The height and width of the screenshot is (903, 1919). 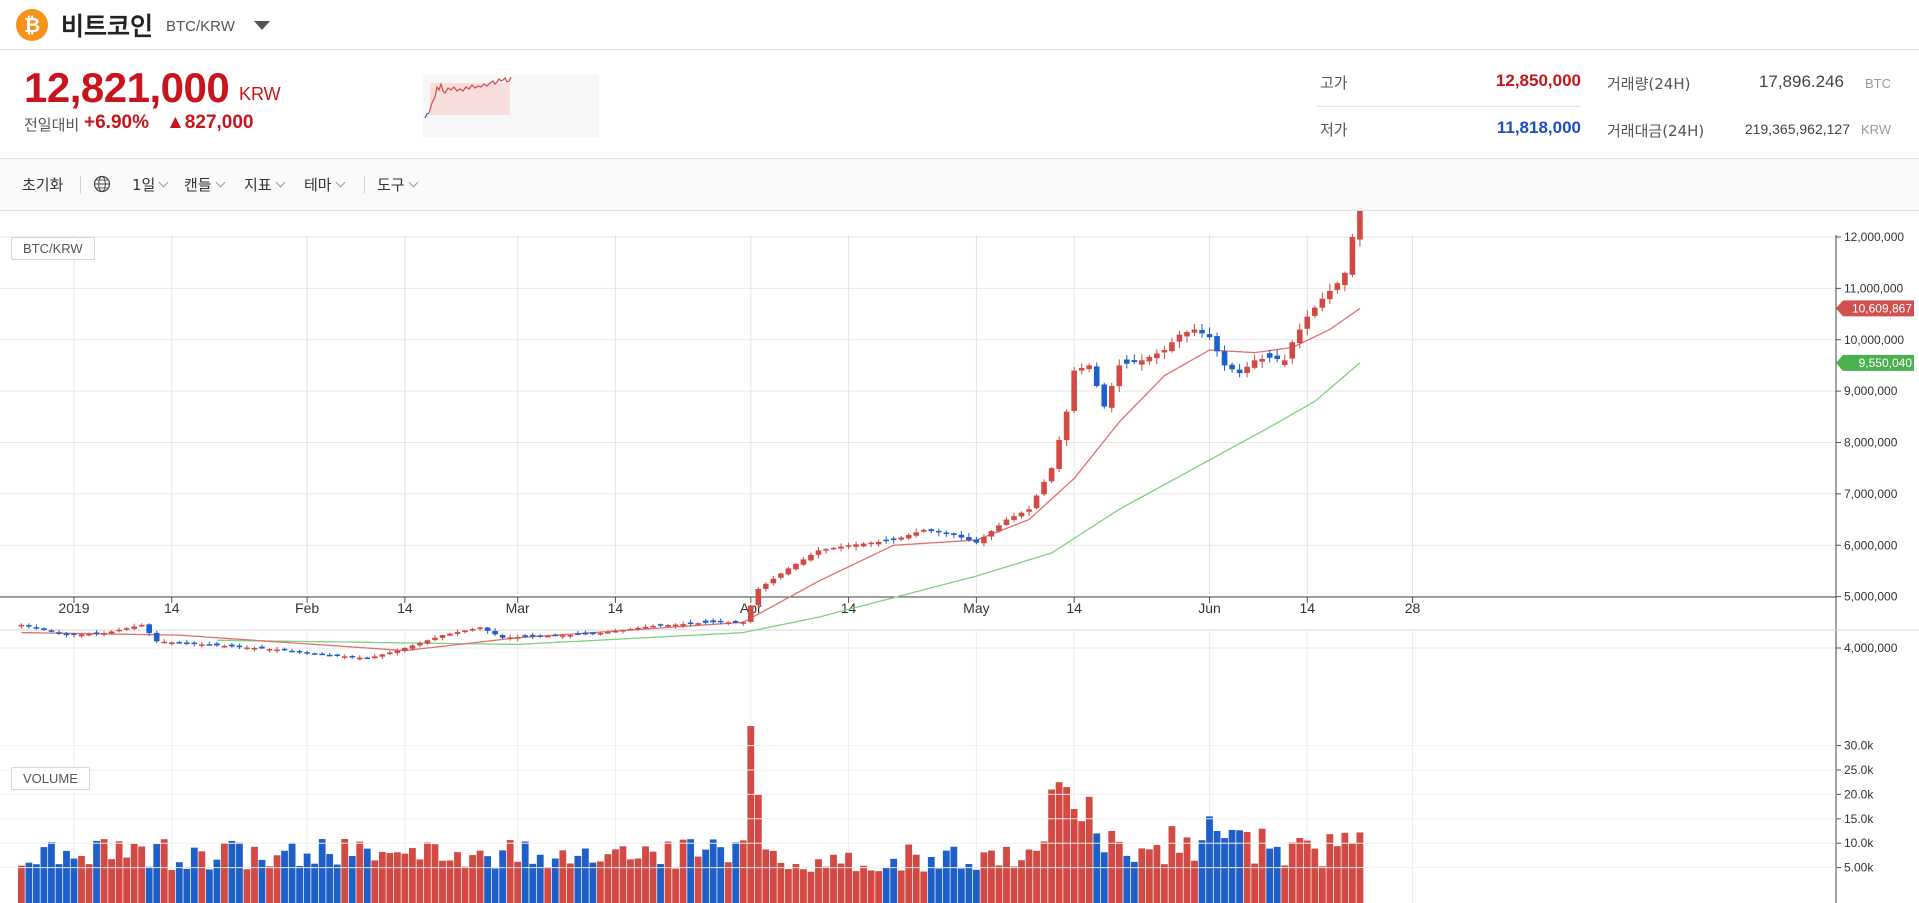 I want to click on coin-select-caret-icon, so click(x=262, y=25).